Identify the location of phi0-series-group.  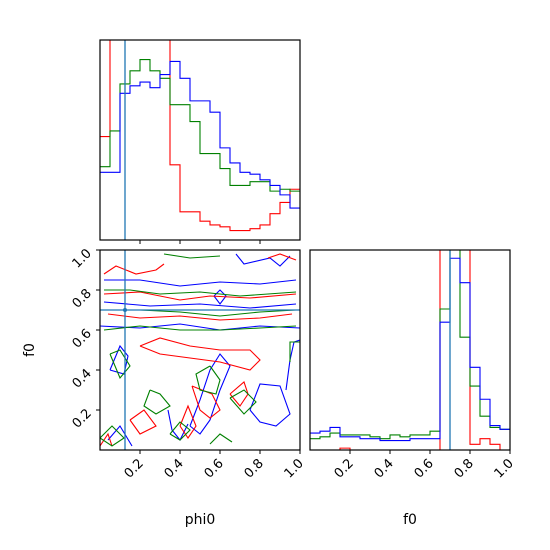
(200, 136).